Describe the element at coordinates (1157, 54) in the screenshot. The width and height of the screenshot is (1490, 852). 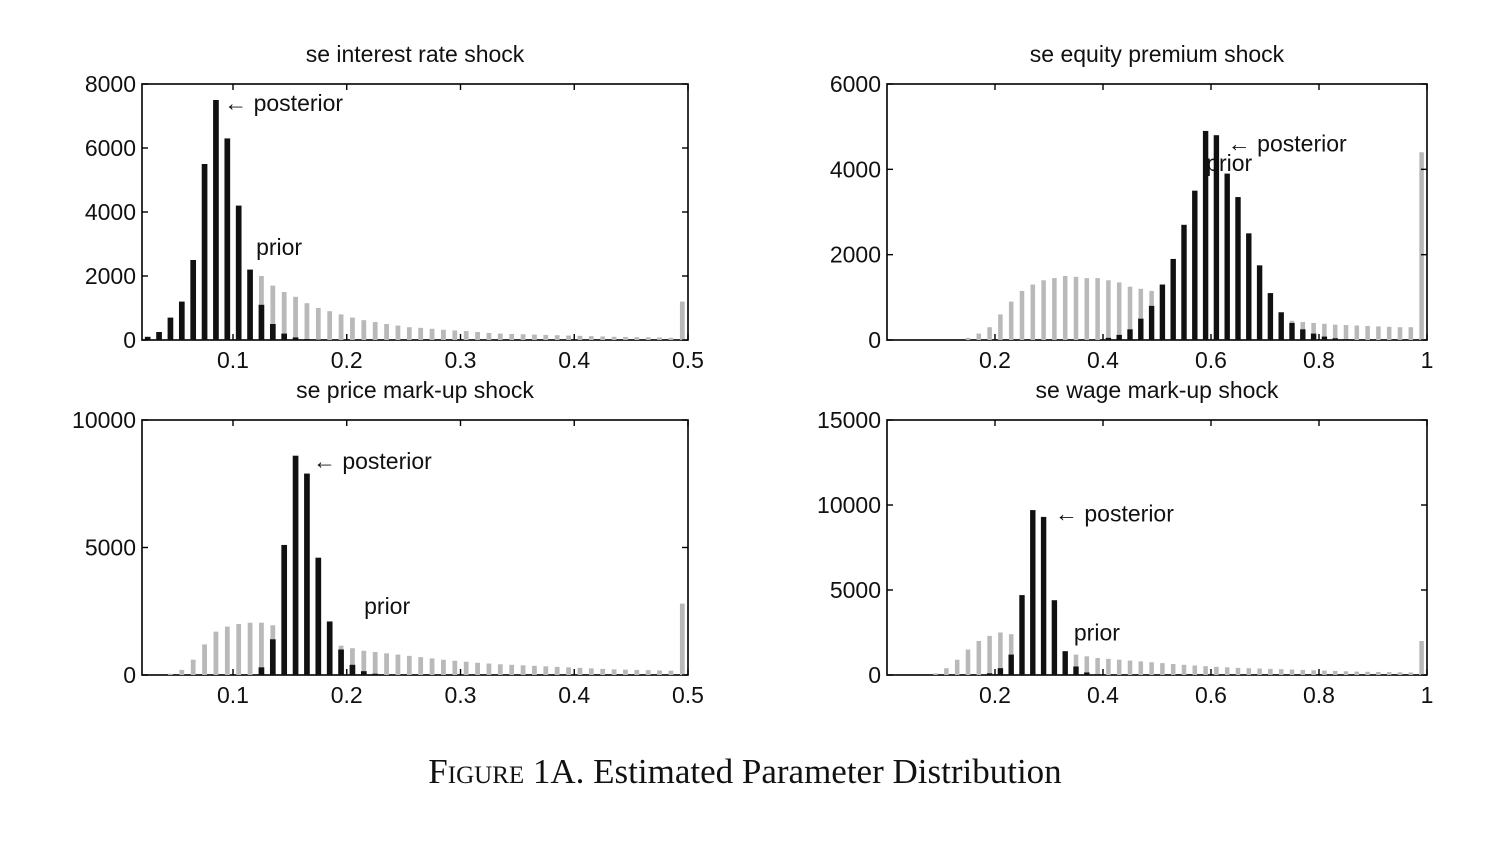
I see `chart-title: se equity premium shock` at that location.